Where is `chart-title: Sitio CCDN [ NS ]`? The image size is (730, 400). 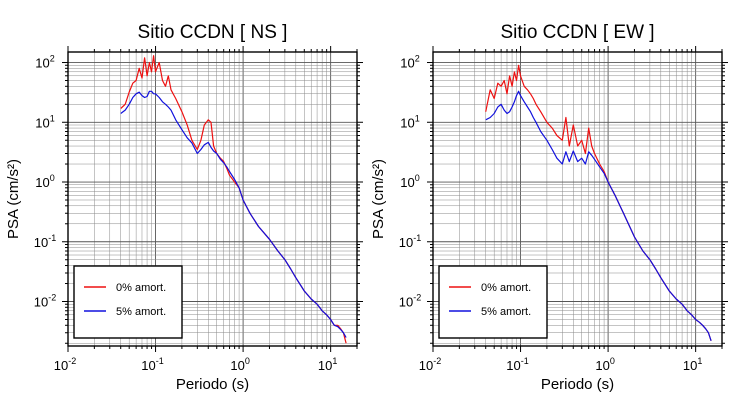
chart-title: Sitio CCDN [ NS ] is located at coordinates (213, 32).